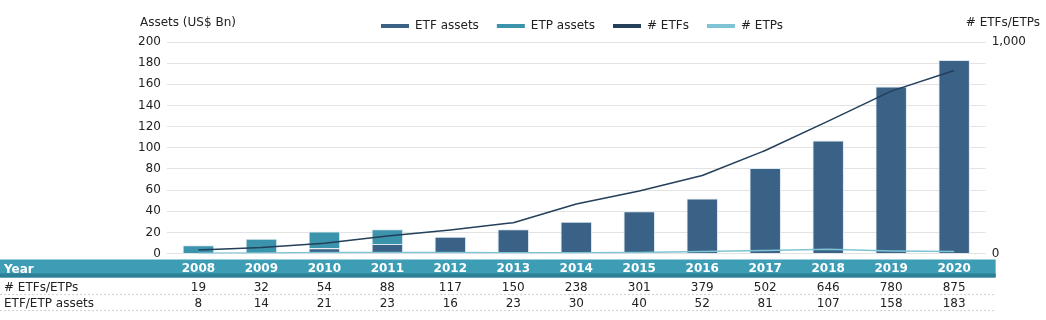 The height and width of the screenshot is (320, 1046). I want to click on text: 875, so click(954, 286).